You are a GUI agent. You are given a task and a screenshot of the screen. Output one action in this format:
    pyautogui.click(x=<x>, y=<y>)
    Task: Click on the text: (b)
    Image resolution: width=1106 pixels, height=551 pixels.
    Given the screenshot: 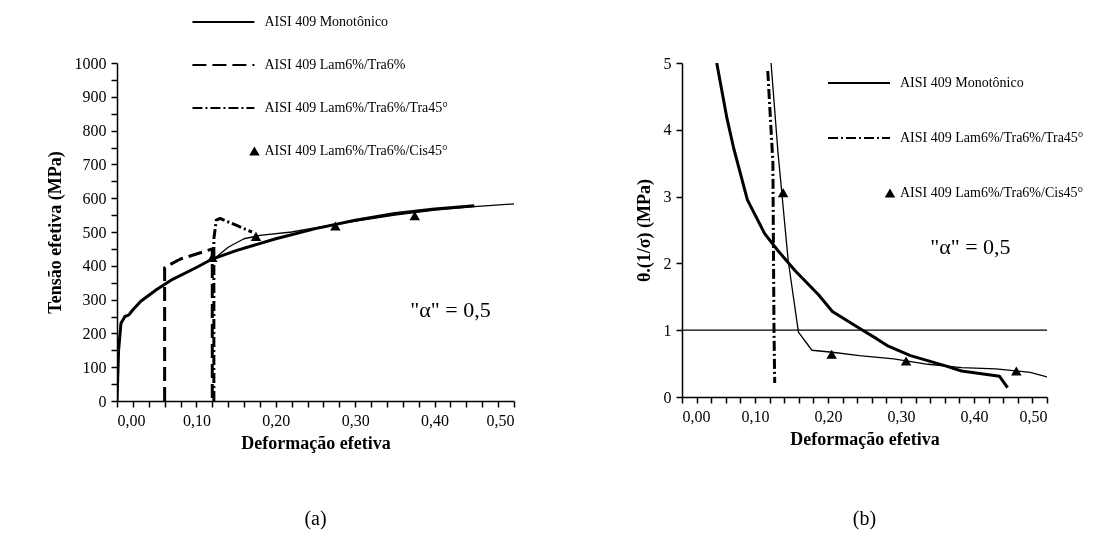 What is the action you would take?
    pyautogui.click(x=864, y=518)
    